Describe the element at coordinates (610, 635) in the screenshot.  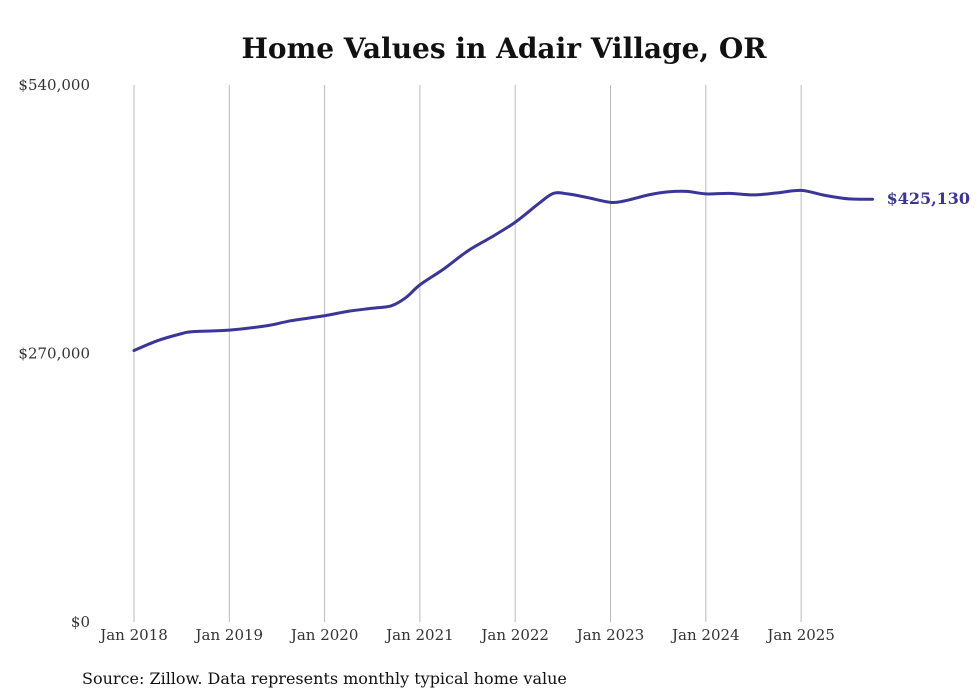
I see `x-tick-label: Jan 2023` at that location.